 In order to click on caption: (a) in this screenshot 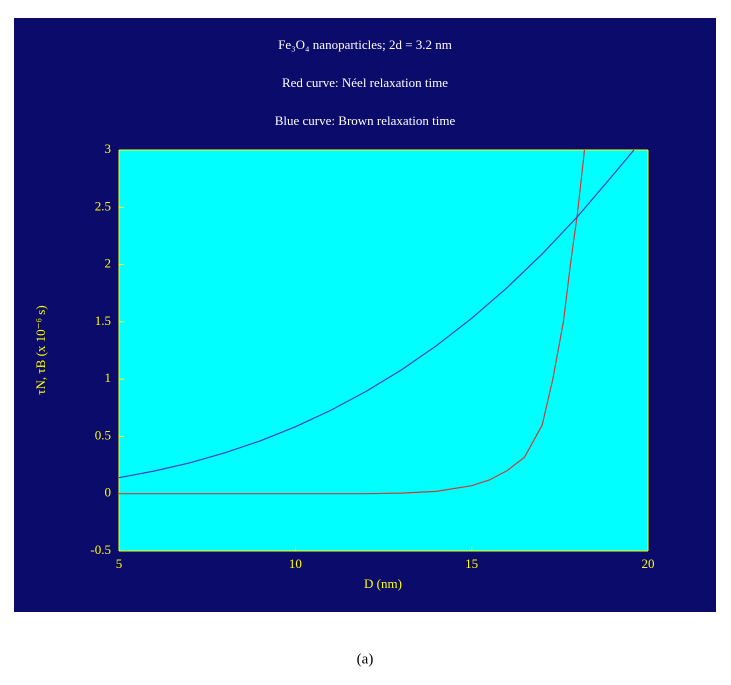, I will do `click(365, 659)`.